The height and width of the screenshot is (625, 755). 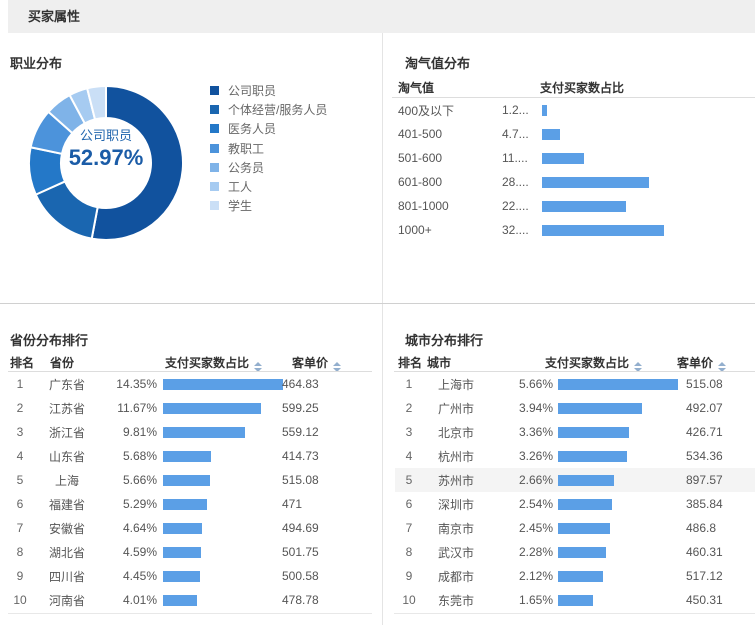 I want to click on province-price-sort-header: 客单价, so click(x=317, y=363).